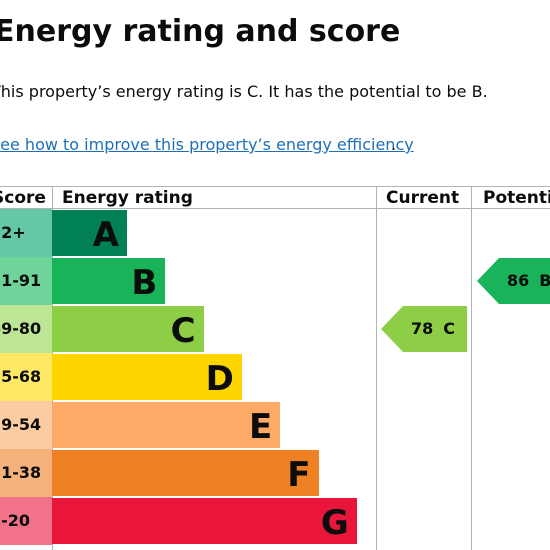  I want to click on score-value: 86, so click(518, 280).